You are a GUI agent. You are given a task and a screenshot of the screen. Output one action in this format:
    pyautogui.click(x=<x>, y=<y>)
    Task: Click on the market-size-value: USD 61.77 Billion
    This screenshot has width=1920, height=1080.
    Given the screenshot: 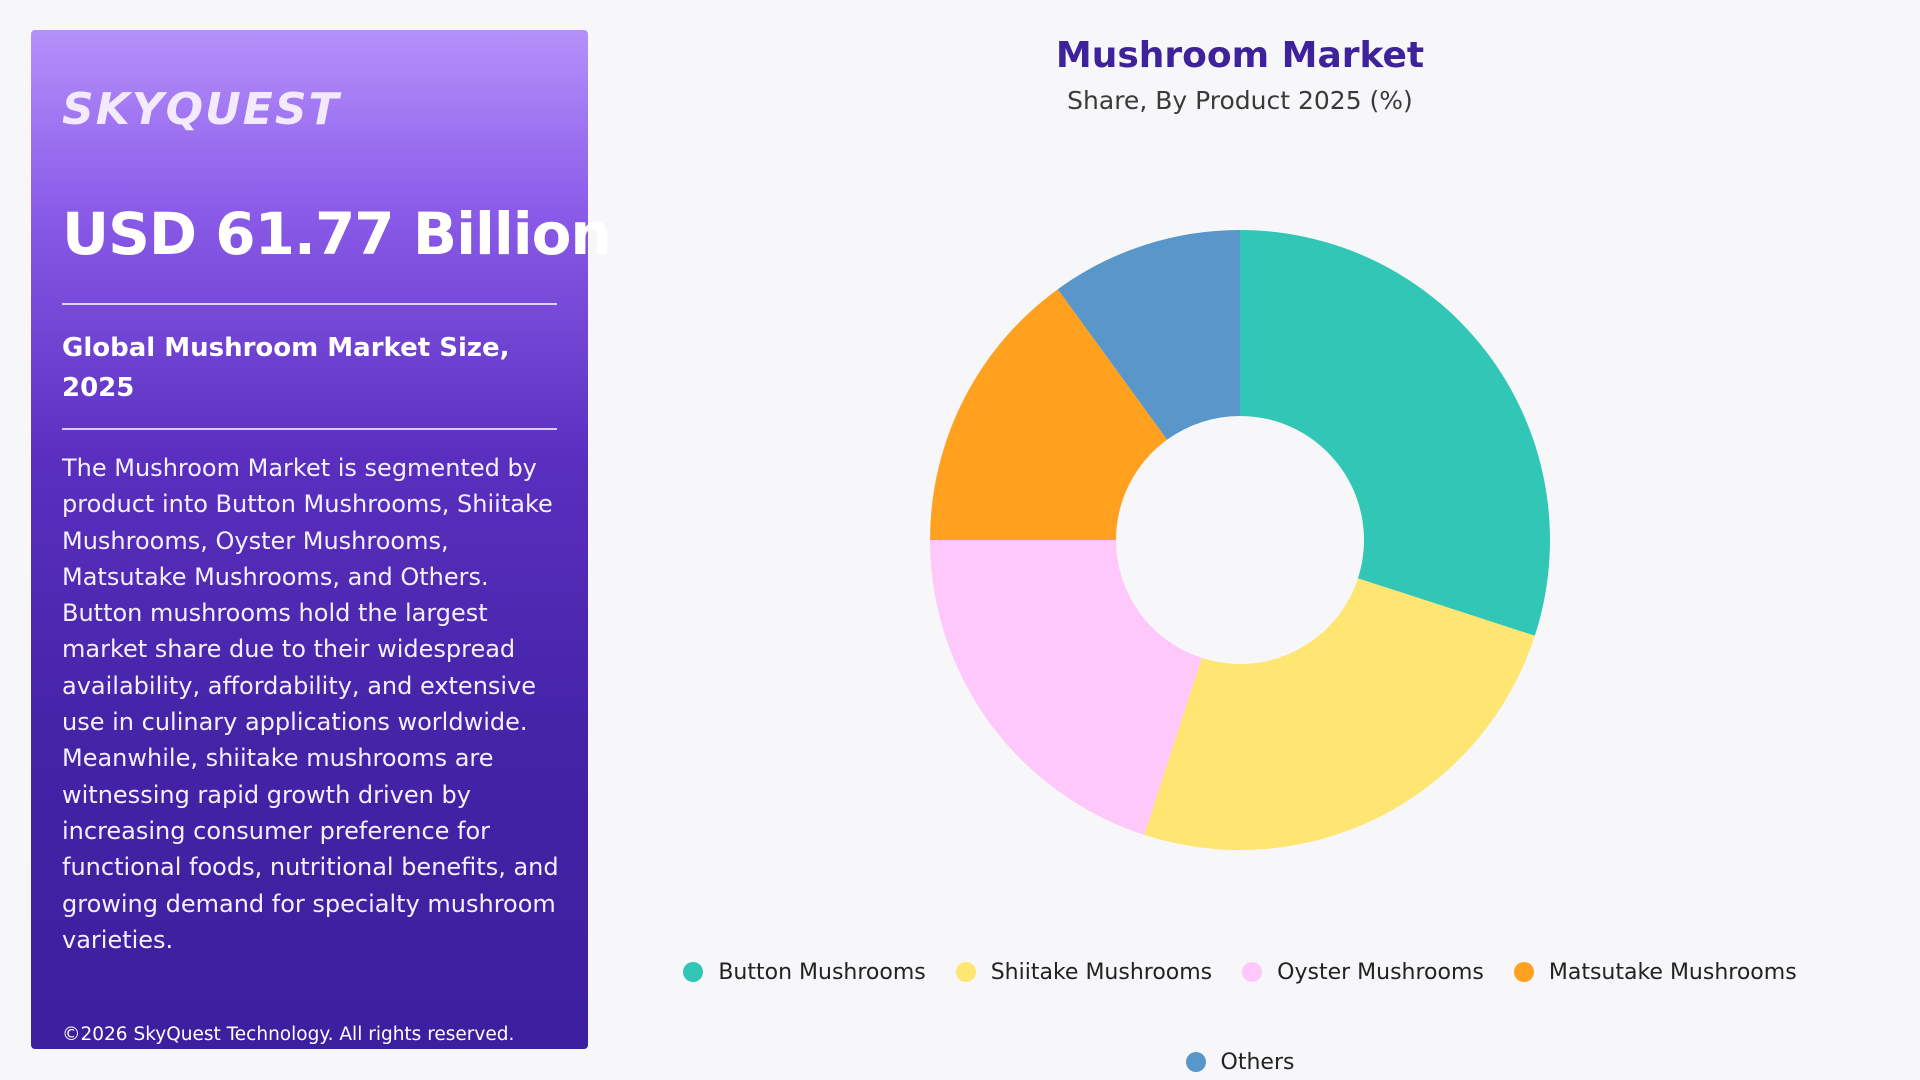 What is the action you would take?
    pyautogui.click(x=337, y=234)
    